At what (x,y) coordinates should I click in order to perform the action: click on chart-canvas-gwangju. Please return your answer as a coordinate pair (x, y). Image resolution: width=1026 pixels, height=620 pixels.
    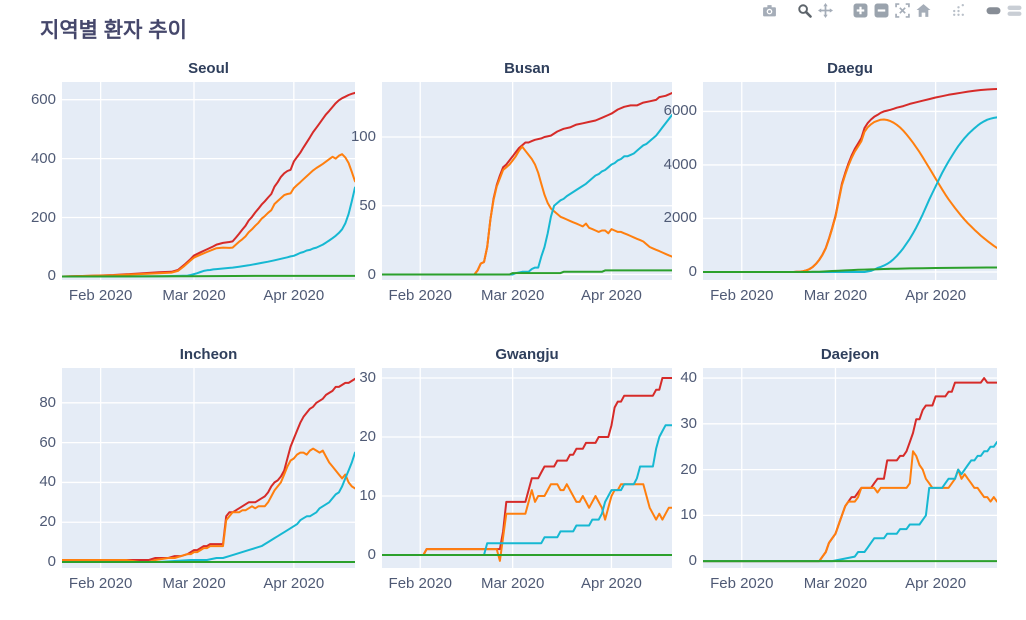
    Looking at the image, I should click on (527, 468).